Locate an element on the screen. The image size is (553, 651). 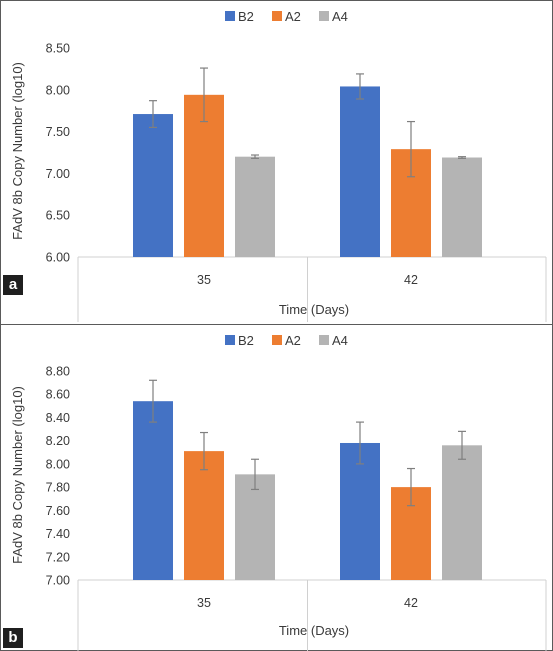
y-tick-label: 7.60 is located at coordinates (58, 511).